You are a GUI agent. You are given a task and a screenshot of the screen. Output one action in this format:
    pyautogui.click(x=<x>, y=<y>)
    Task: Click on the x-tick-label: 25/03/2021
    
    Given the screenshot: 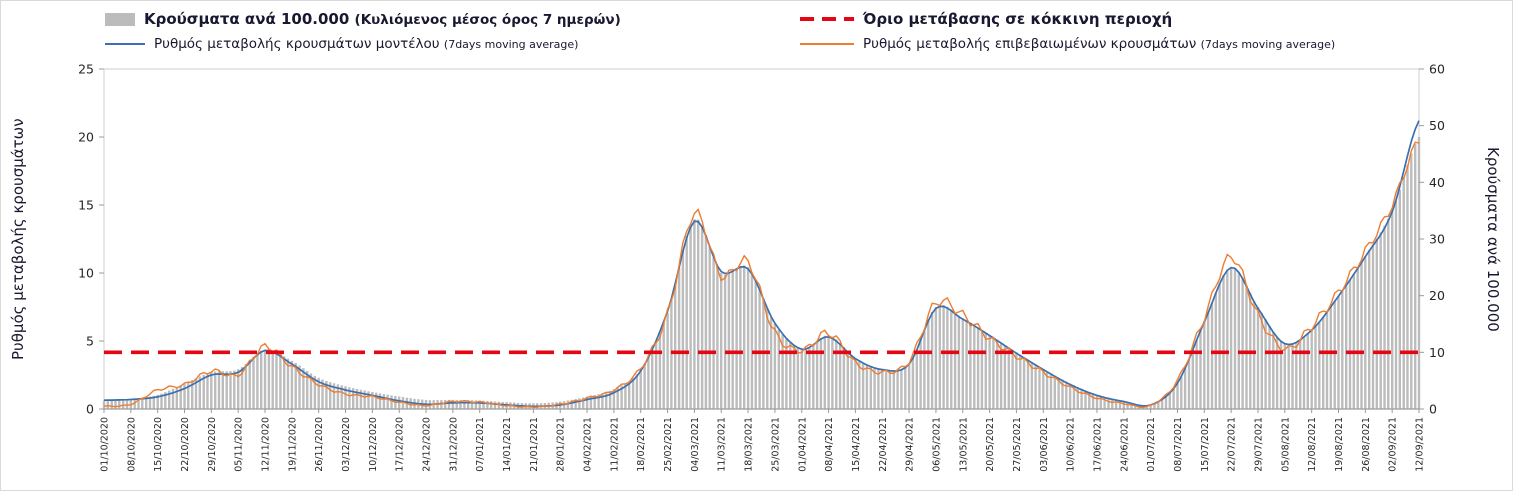 What is the action you would take?
    pyautogui.click(x=775, y=444)
    